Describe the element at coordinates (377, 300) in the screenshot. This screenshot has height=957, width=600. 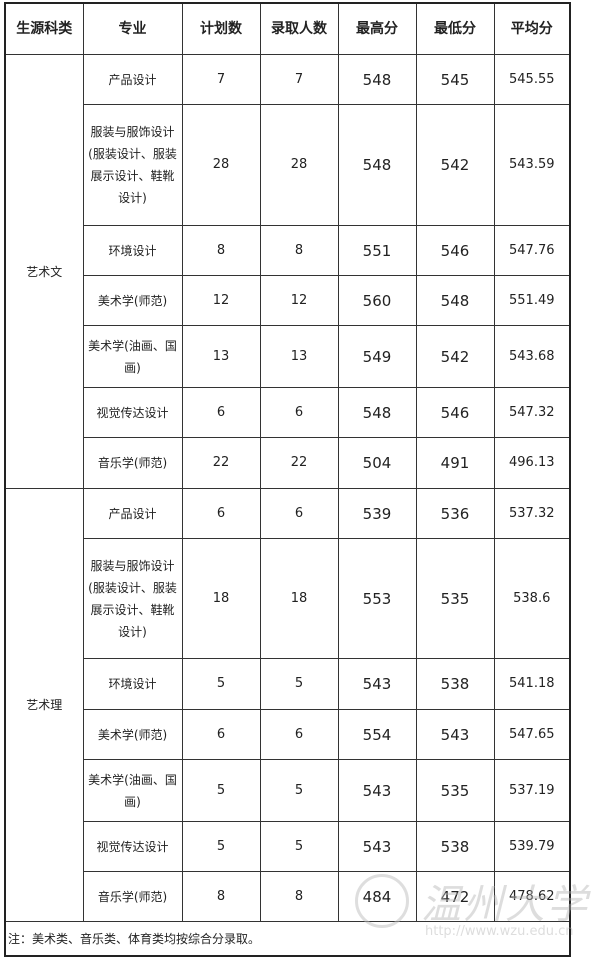
I see `max-score-cell: 560` at that location.